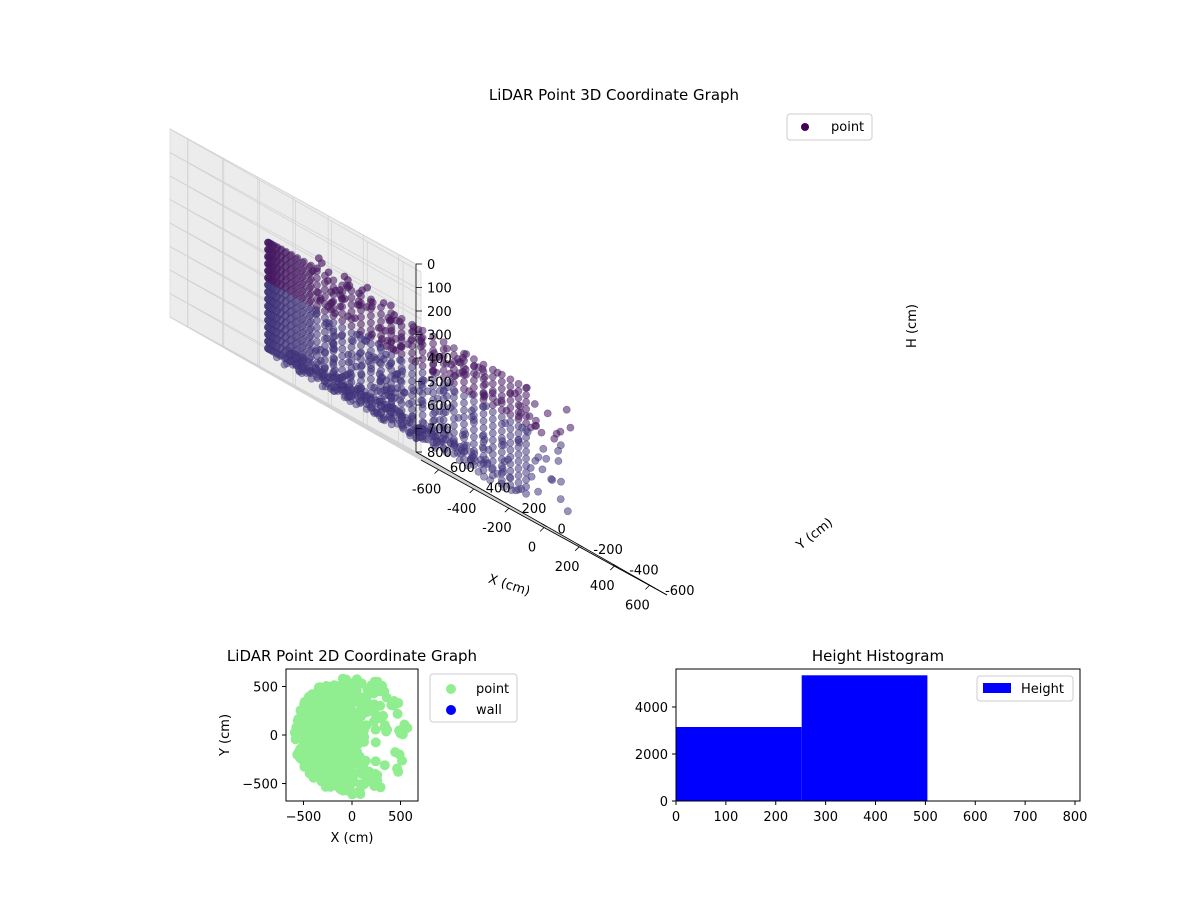  Describe the element at coordinates (439, 430) in the screenshot. I see `z-tick-label: 700` at that location.